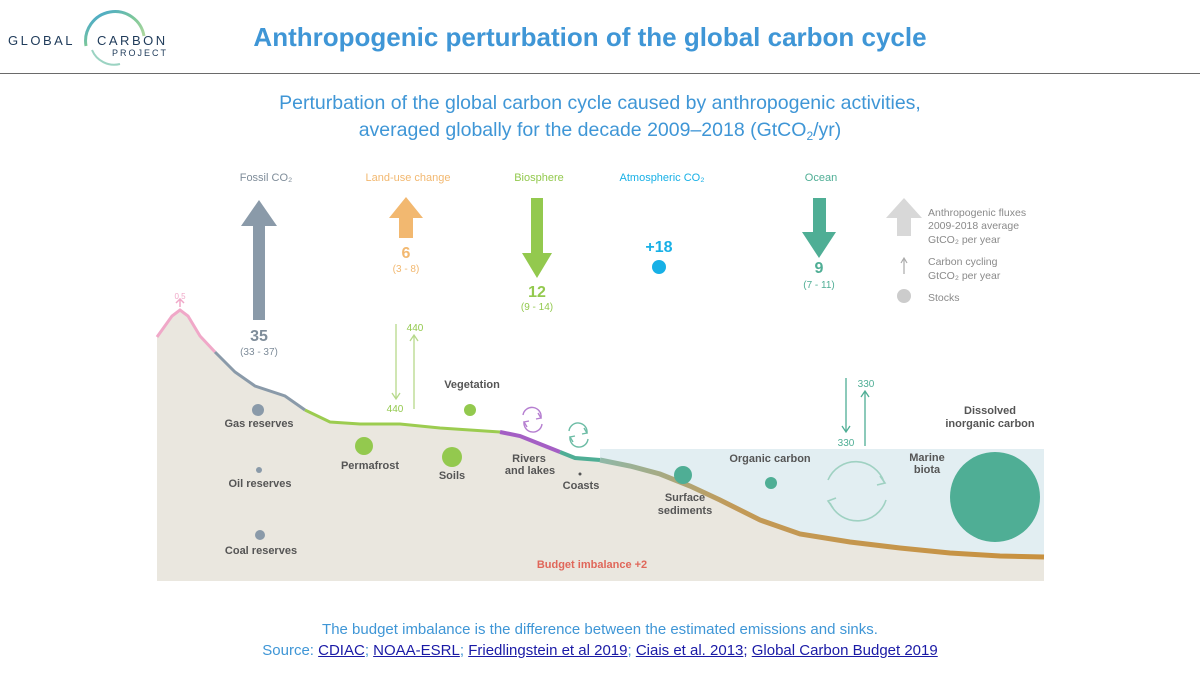 Image resolution: width=1200 pixels, height=675 pixels. What do you see at coordinates (904, 265) in the screenshot?
I see `legend-cycling-arrow` at bounding box center [904, 265].